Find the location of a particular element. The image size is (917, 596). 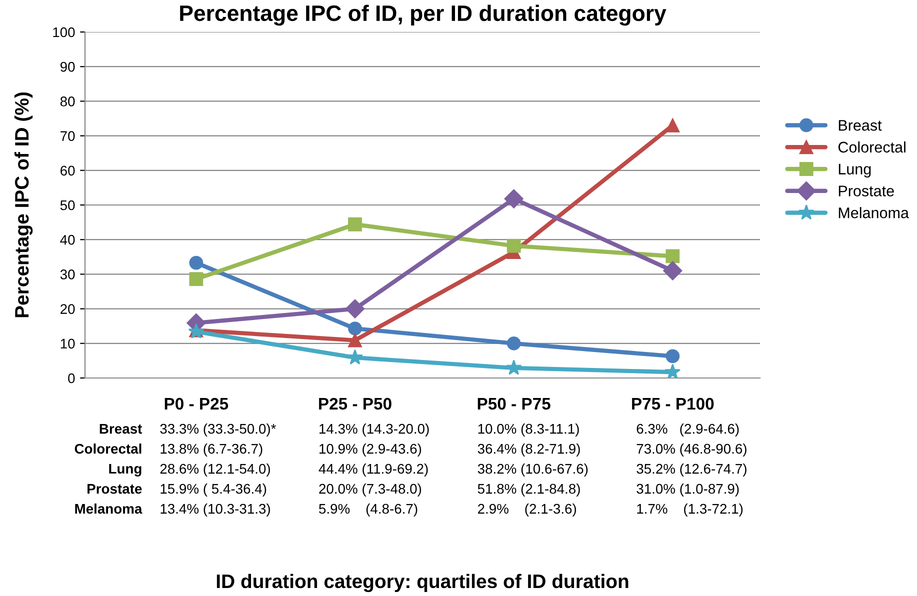

data-label: 1.7% (1.3-72.1) is located at coordinates (690, 510).